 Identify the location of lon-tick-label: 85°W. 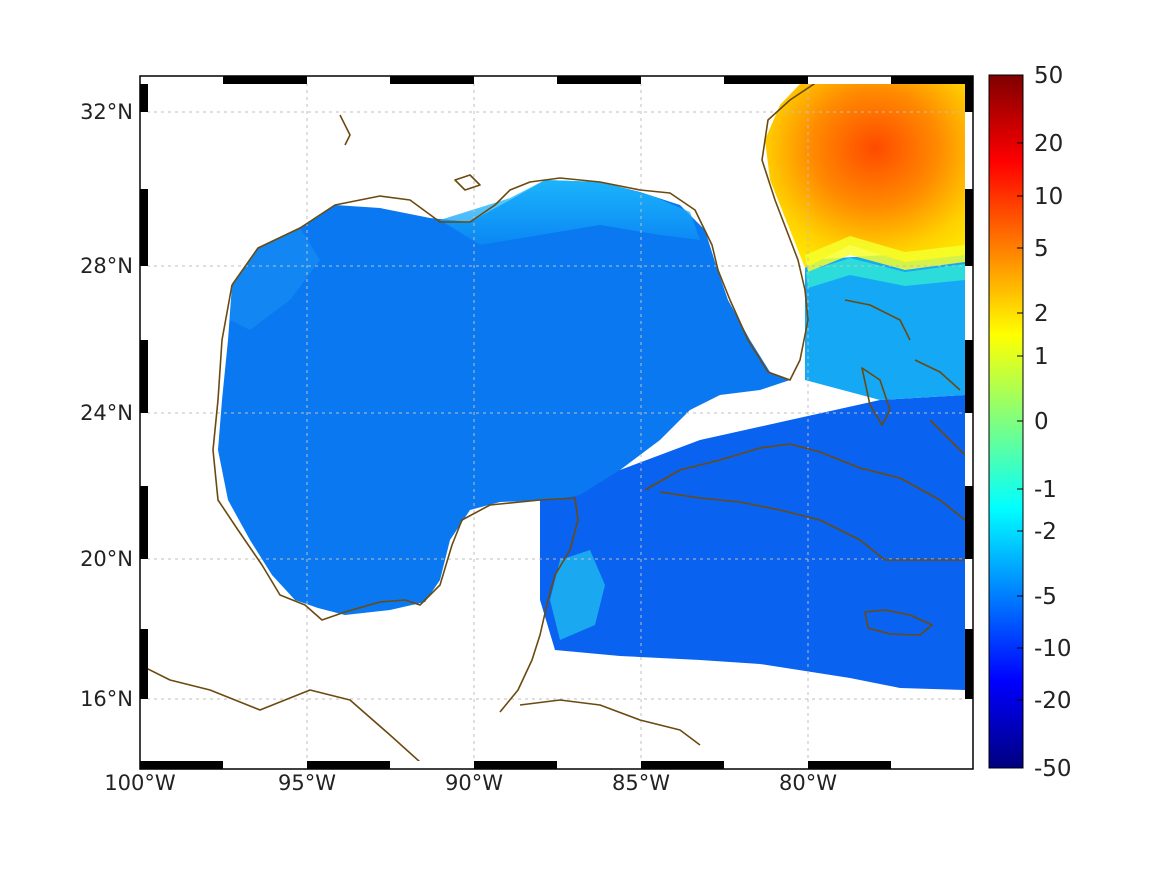
(641, 783).